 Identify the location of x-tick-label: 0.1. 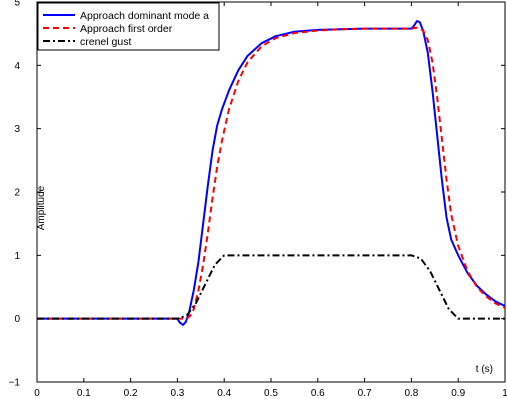
(84, 393).